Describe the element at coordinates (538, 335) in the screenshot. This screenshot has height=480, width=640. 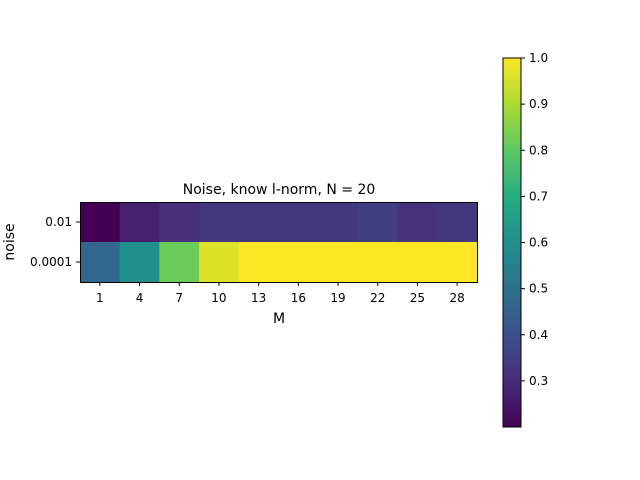
I see `colorbar-tick-label: 0.4` at that location.